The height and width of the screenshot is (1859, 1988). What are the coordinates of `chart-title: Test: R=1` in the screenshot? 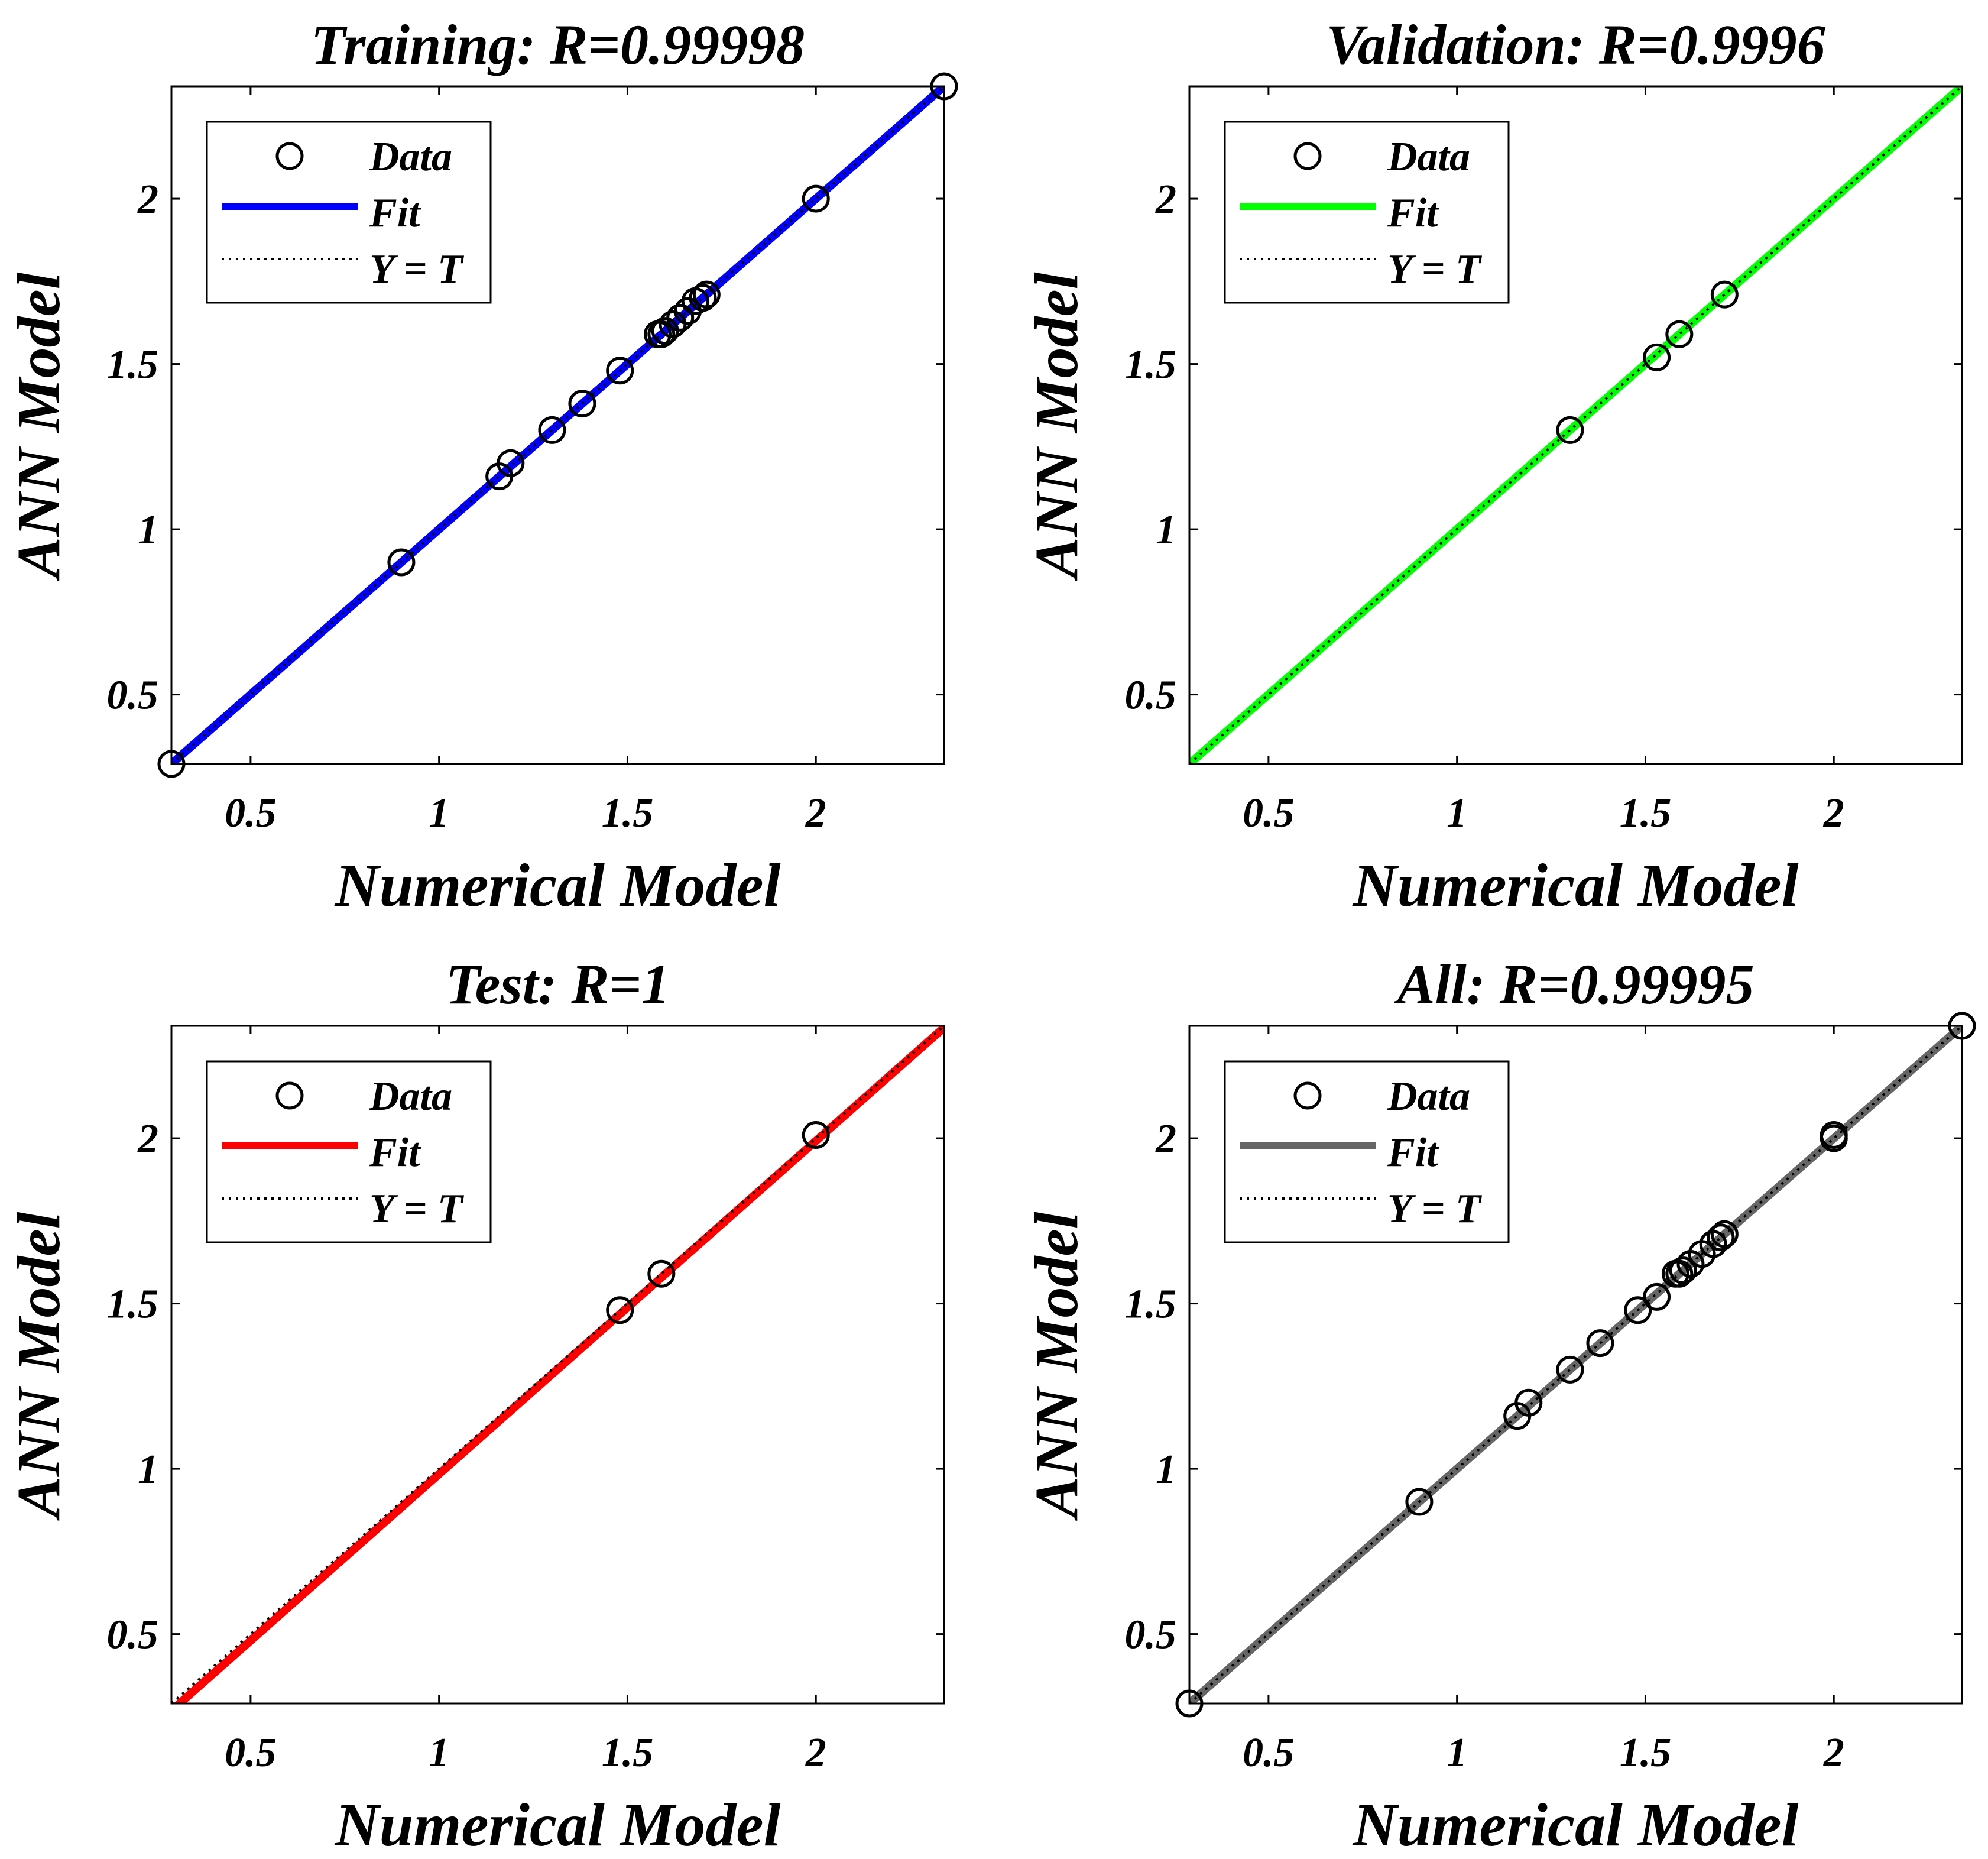 It's located at (558, 984).